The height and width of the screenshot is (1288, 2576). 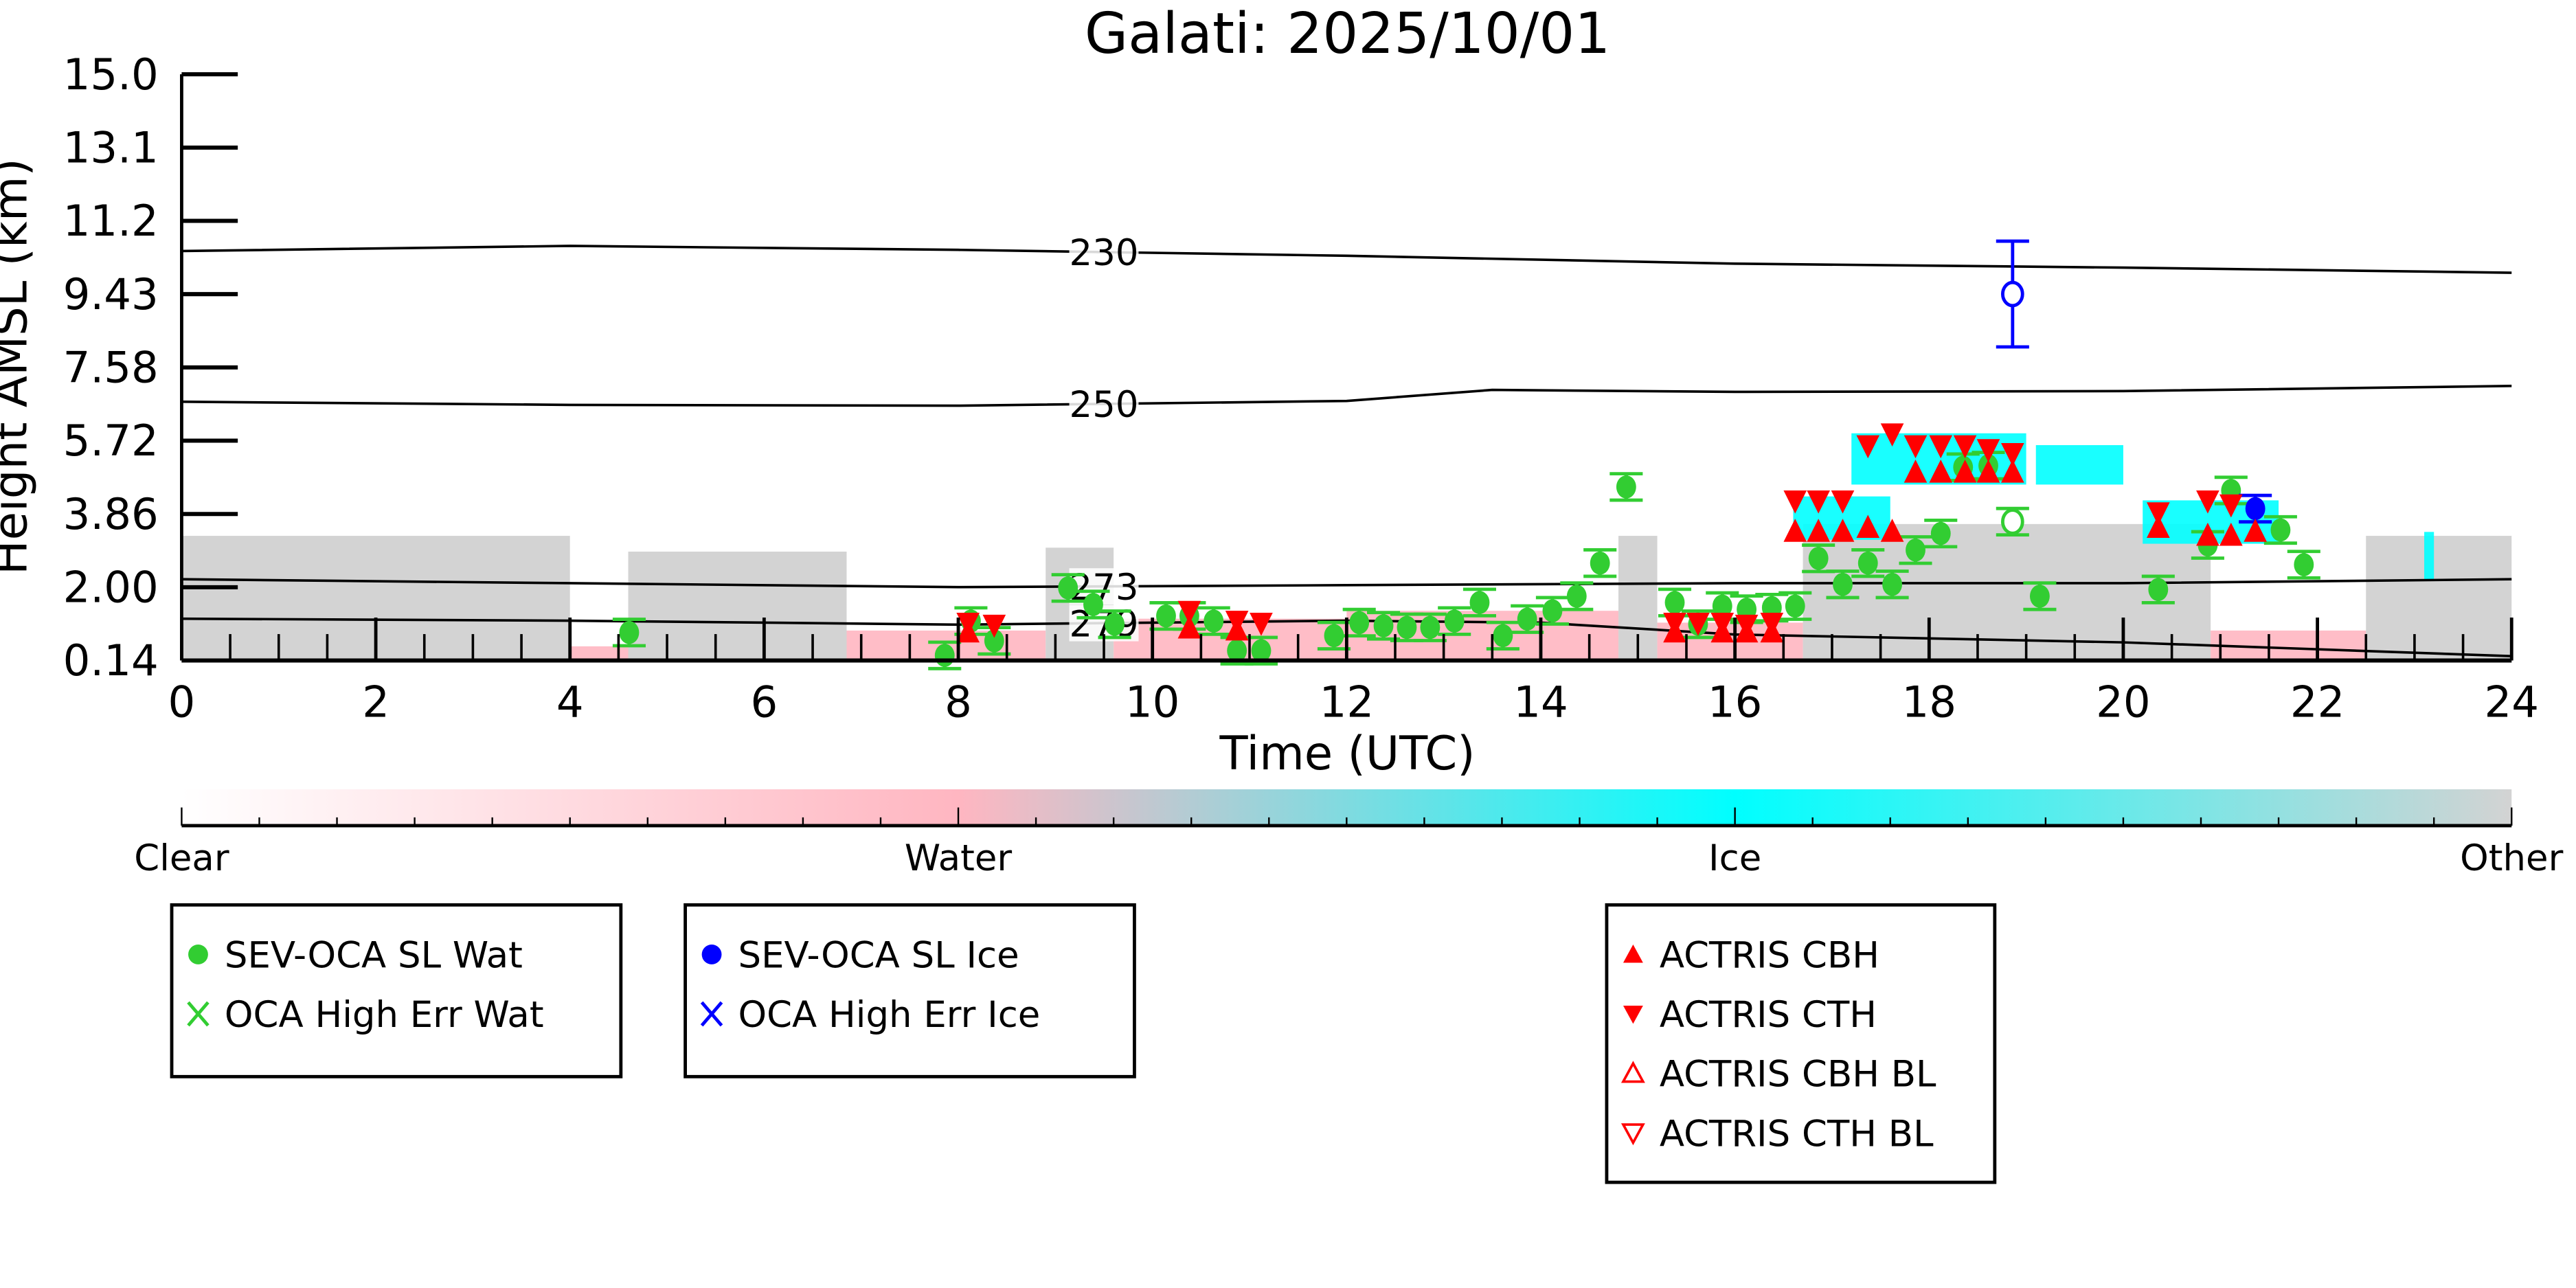 I want to click on y-tick-label: 11.2, so click(x=111, y=221).